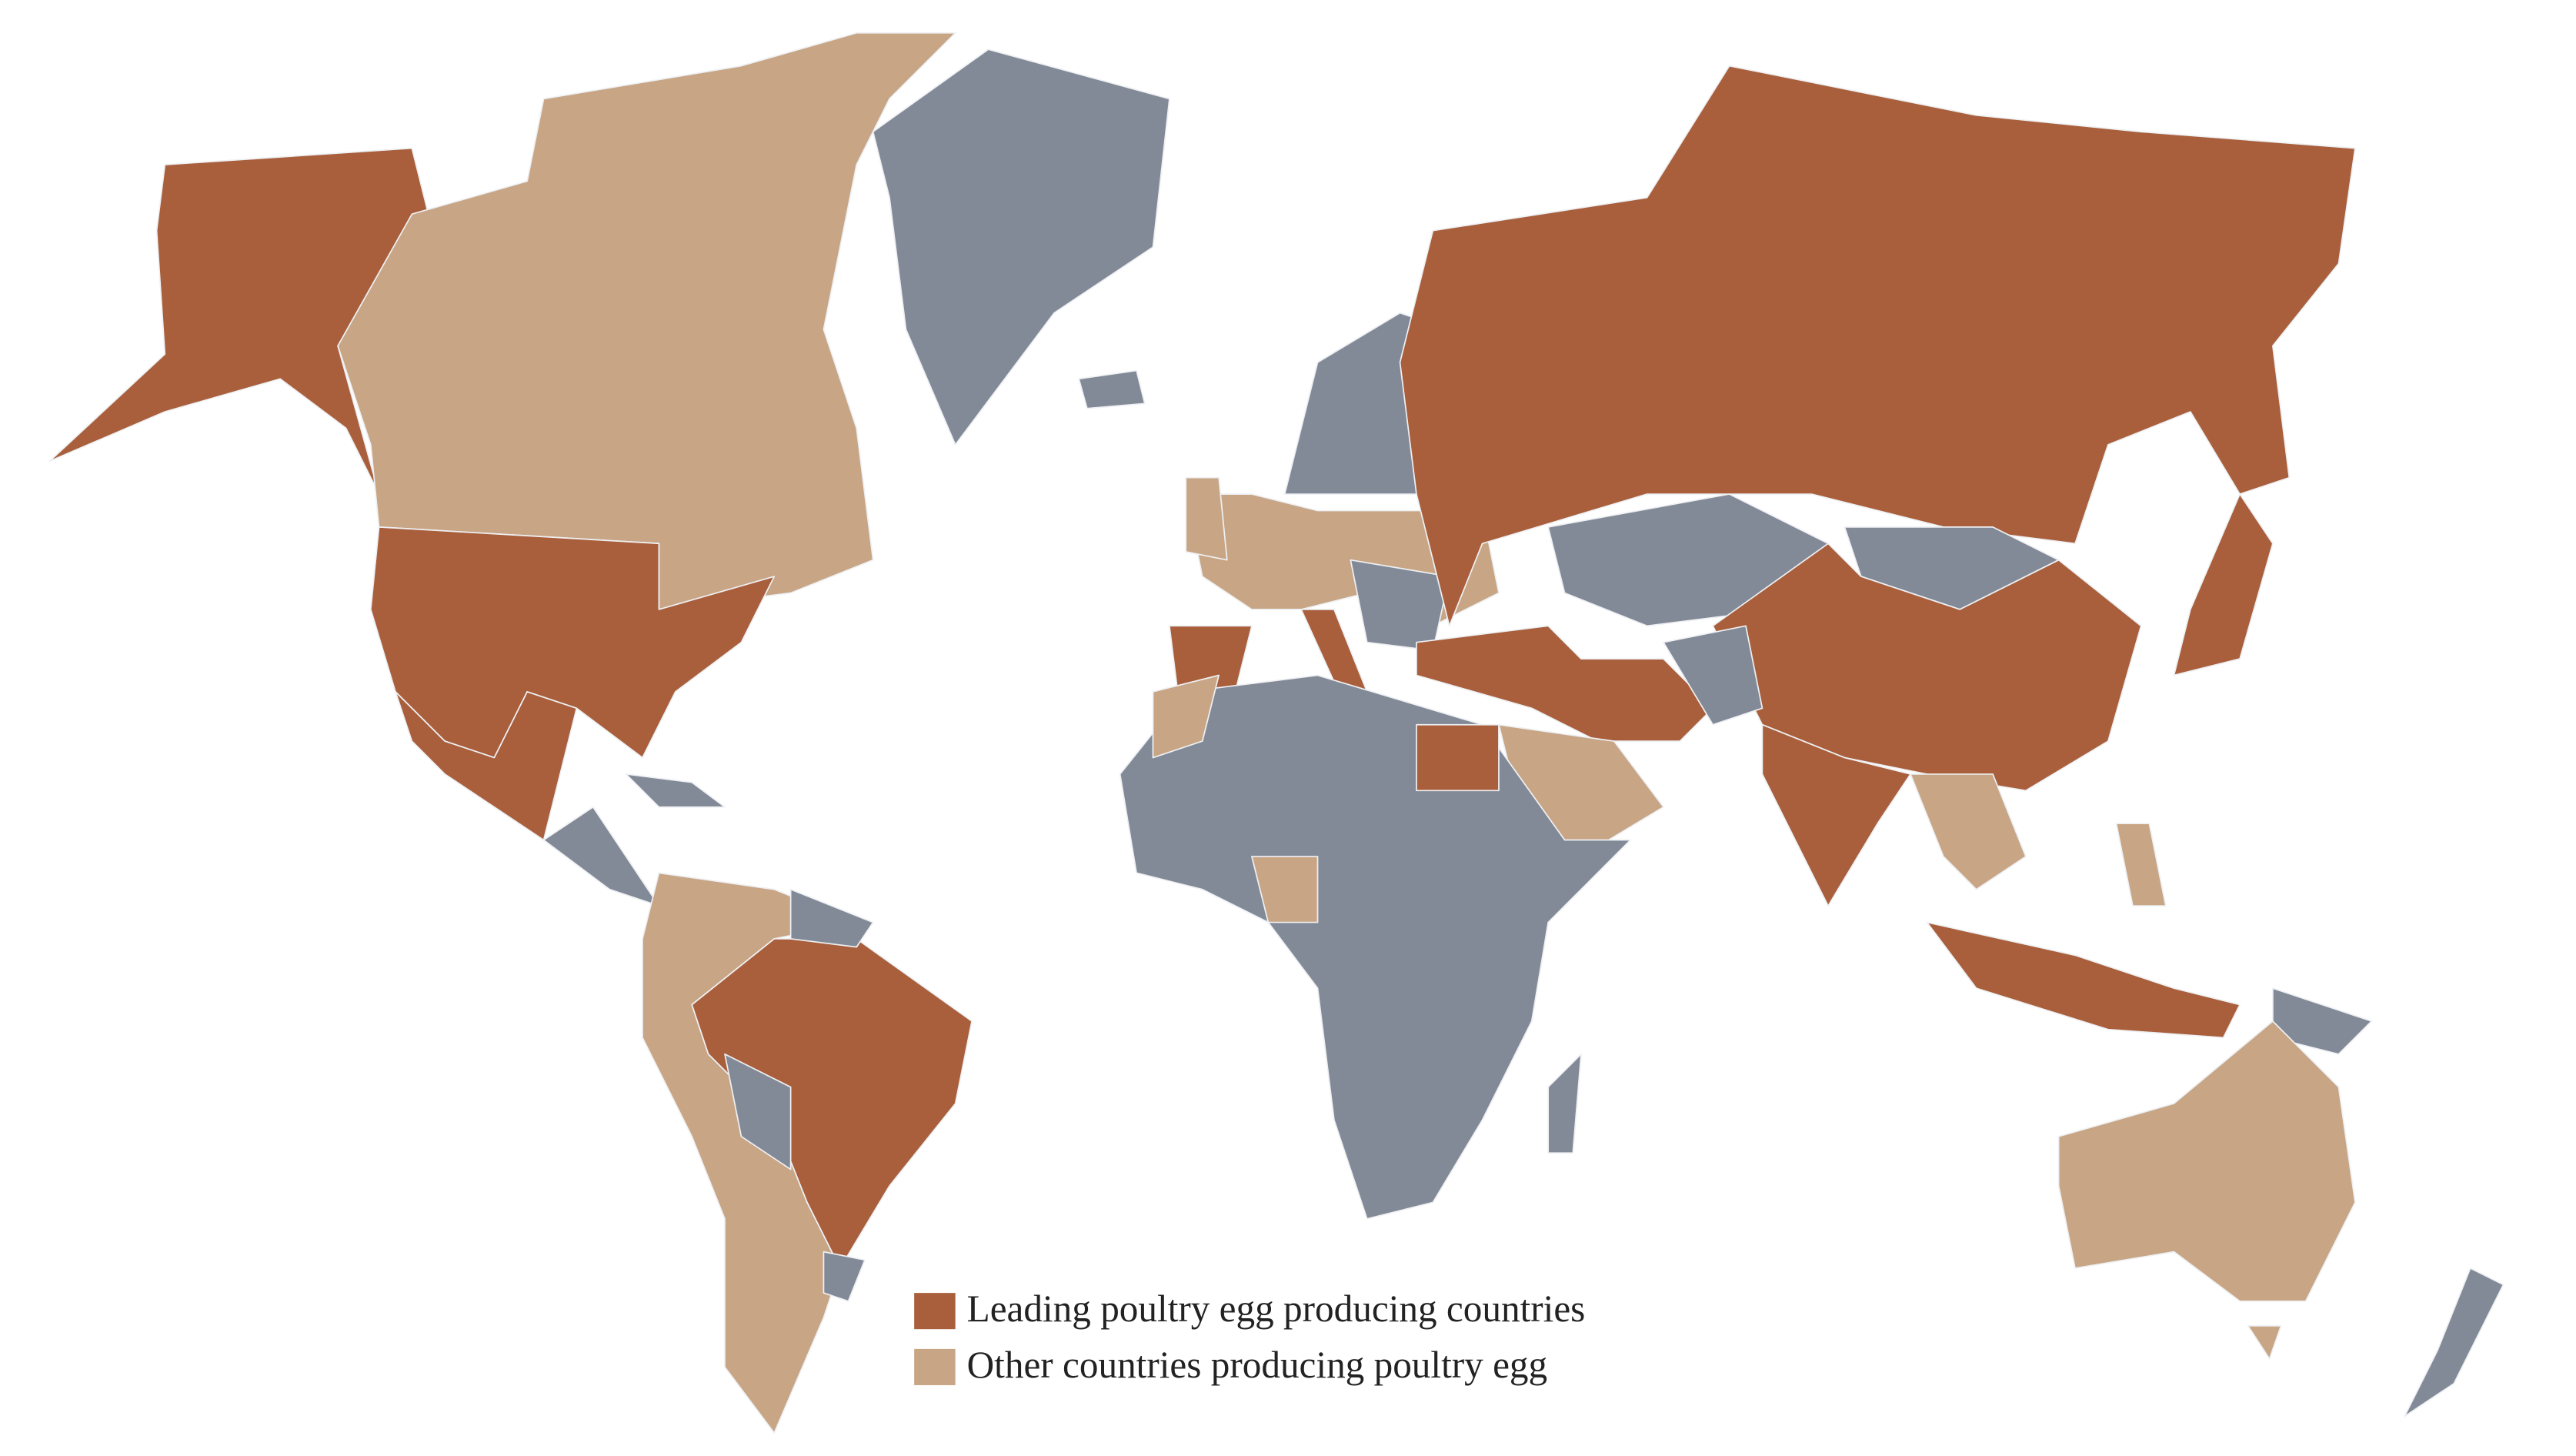 The height and width of the screenshot is (1456, 2576). I want to click on bolivia, so click(758, 1112).